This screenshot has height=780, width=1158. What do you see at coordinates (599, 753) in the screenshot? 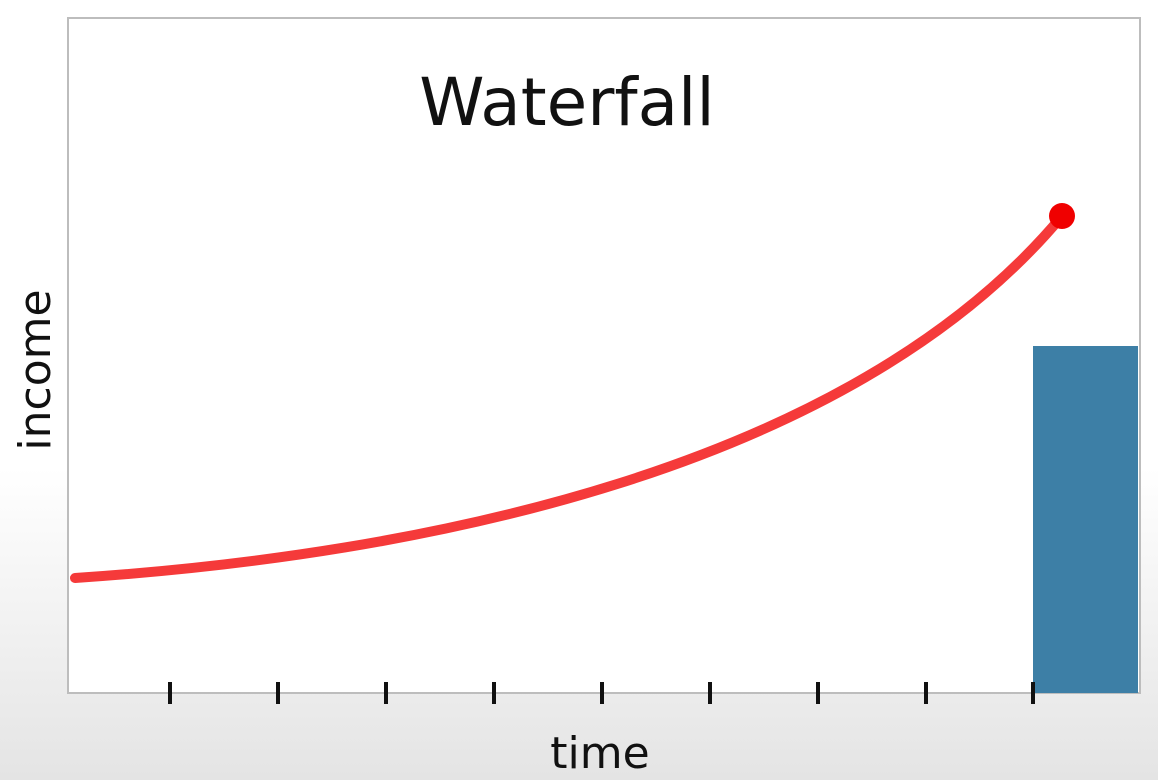
I see `x-axis-label: time` at bounding box center [599, 753].